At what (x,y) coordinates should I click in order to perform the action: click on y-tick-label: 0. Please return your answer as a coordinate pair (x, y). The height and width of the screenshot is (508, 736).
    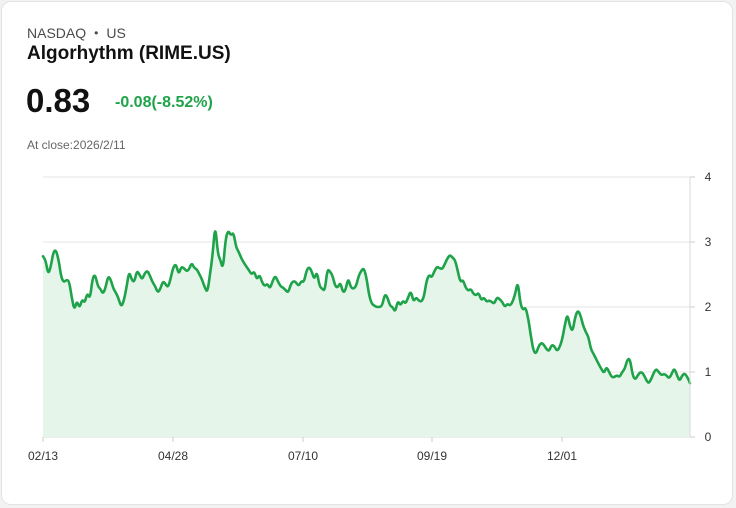
    Looking at the image, I should click on (708, 437).